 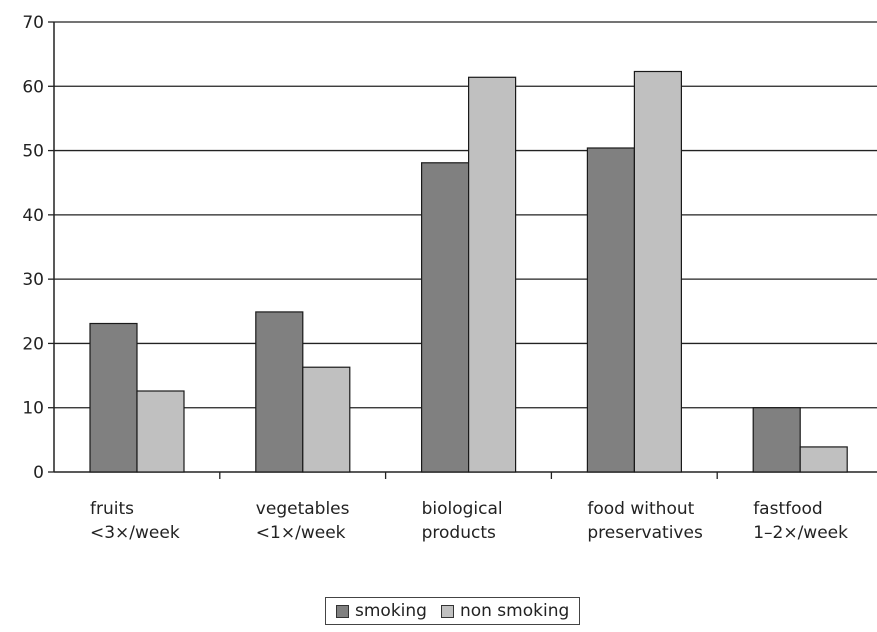 I want to click on legend-item-smoking: smoking, so click(x=381, y=611).